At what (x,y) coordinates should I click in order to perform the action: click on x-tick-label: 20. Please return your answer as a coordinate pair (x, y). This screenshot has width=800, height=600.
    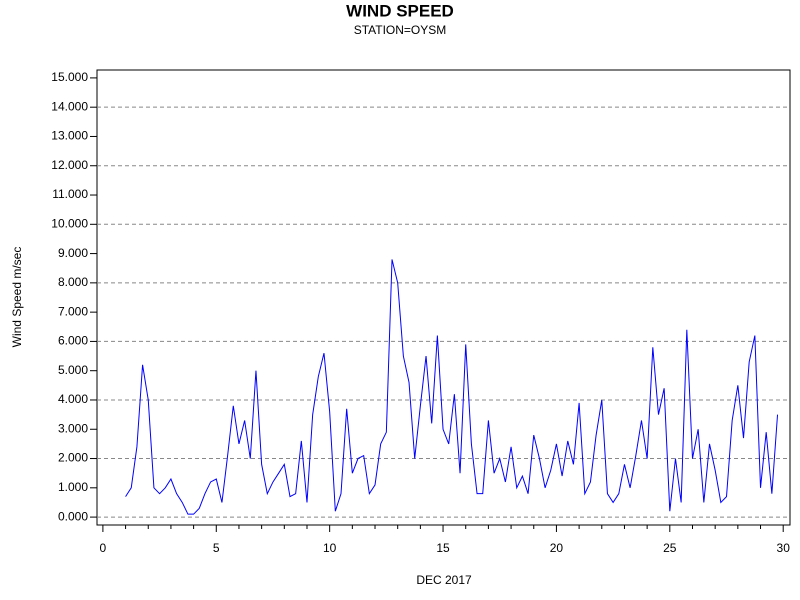
    Looking at the image, I should click on (557, 548).